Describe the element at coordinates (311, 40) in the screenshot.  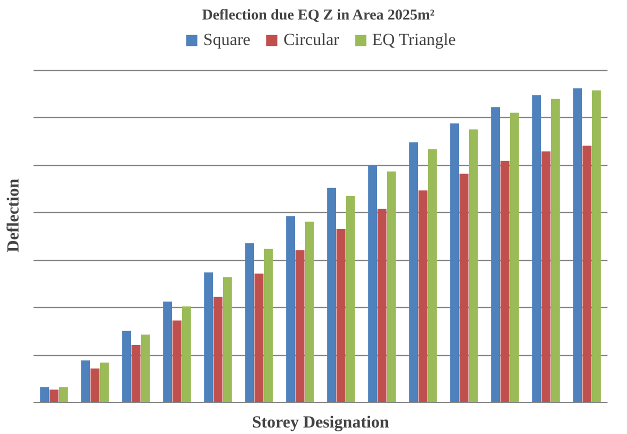
I see `legend-label: Circular` at that location.